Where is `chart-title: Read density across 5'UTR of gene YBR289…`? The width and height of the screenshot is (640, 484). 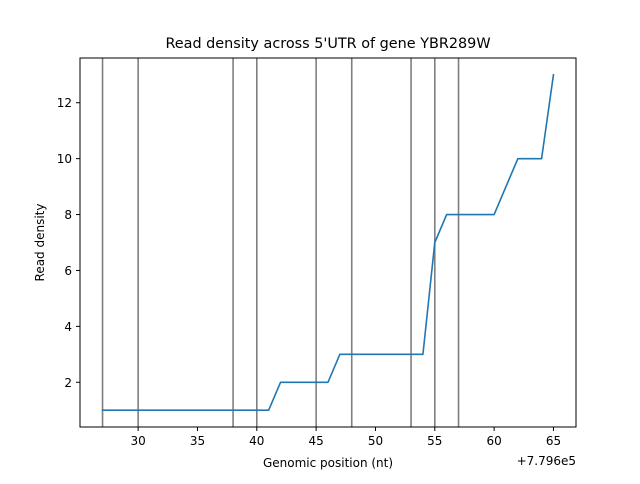
chart-title: Read density across 5'UTR of gene YBR289… is located at coordinates (327, 44).